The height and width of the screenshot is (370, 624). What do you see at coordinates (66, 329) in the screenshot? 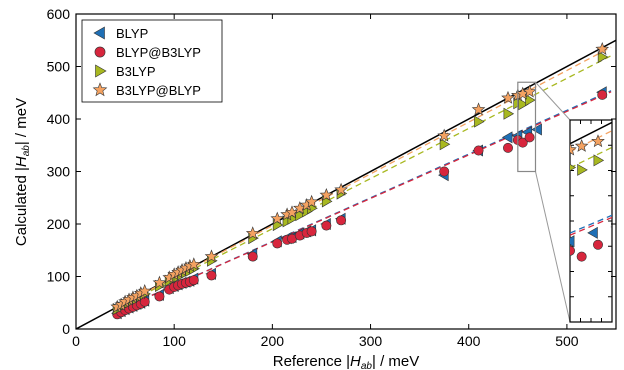
I see `y-tick-label: 0` at bounding box center [66, 329].